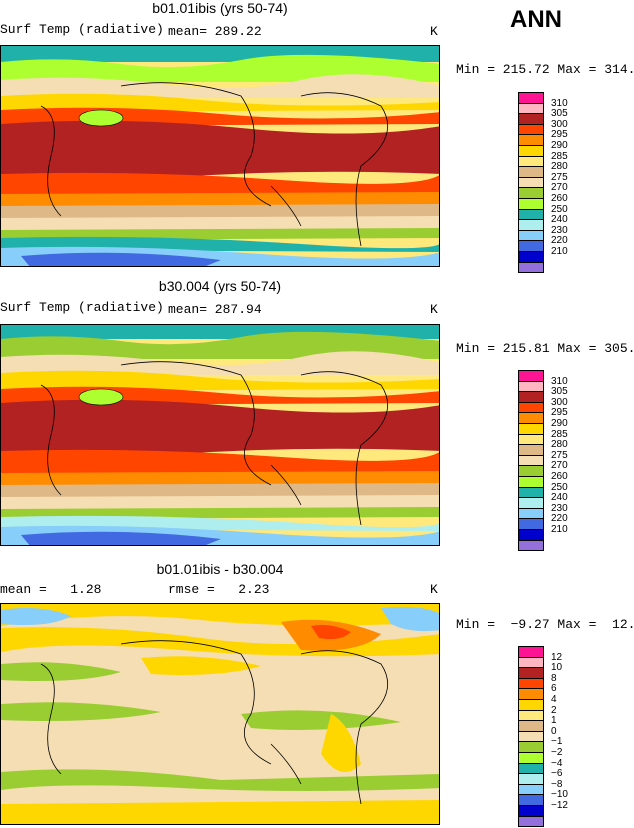 The width and height of the screenshot is (634, 828). Describe the element at coordinates (557, 763) in the screenshot. I see `colorbar-label: −4` at that location.